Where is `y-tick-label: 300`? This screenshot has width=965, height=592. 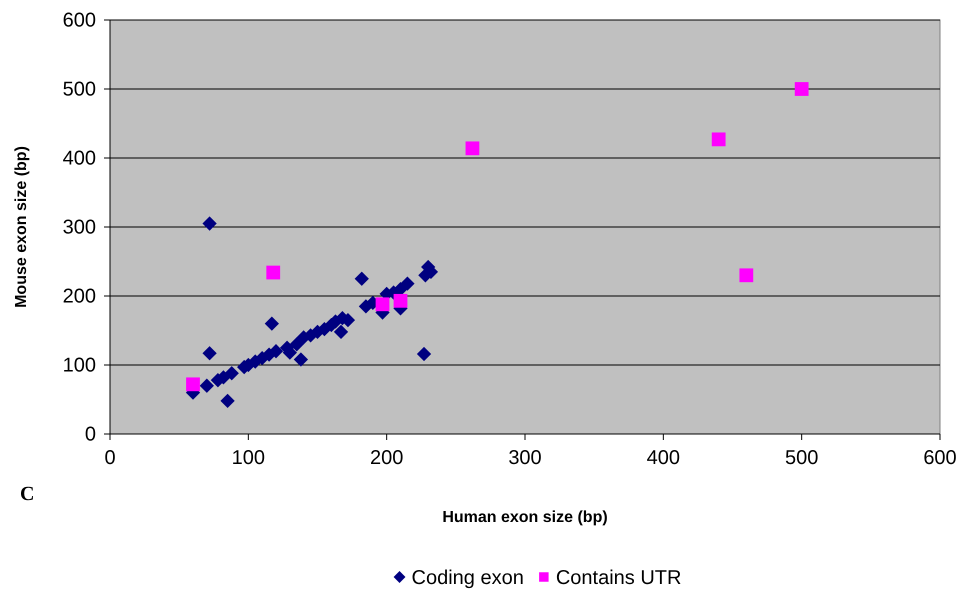 y-tick-label: 300 is located at coordinates (79, 227).